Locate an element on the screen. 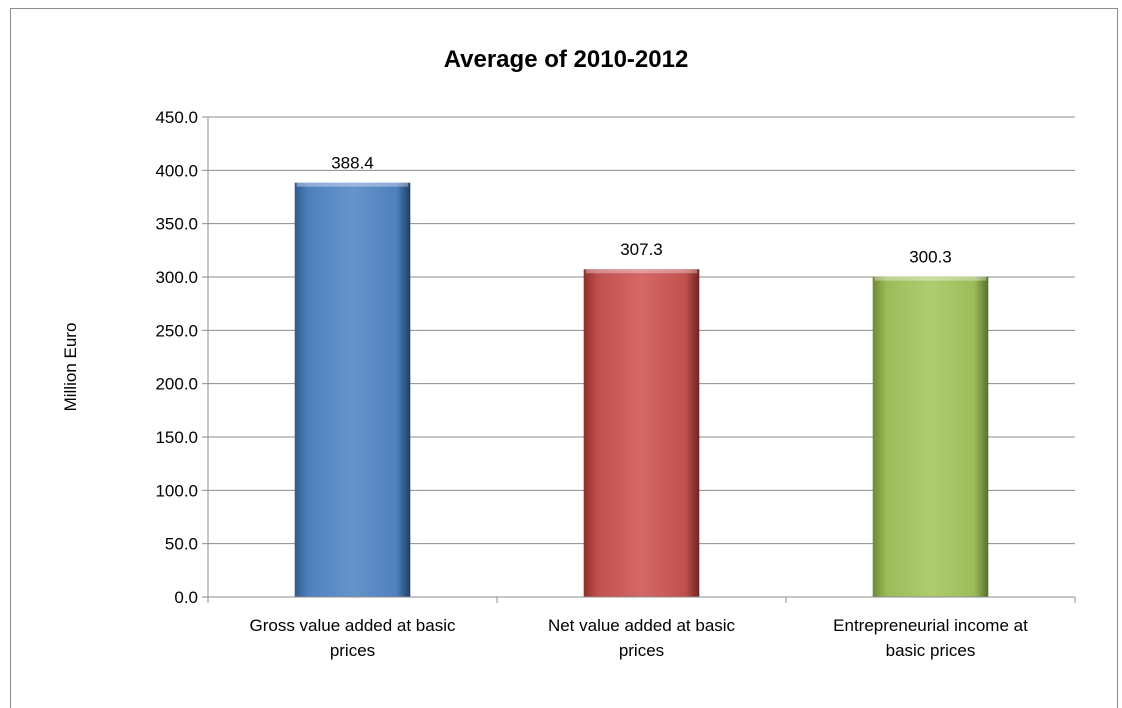  y-tick-label: 0.0 is located at coordinates (186, 597).